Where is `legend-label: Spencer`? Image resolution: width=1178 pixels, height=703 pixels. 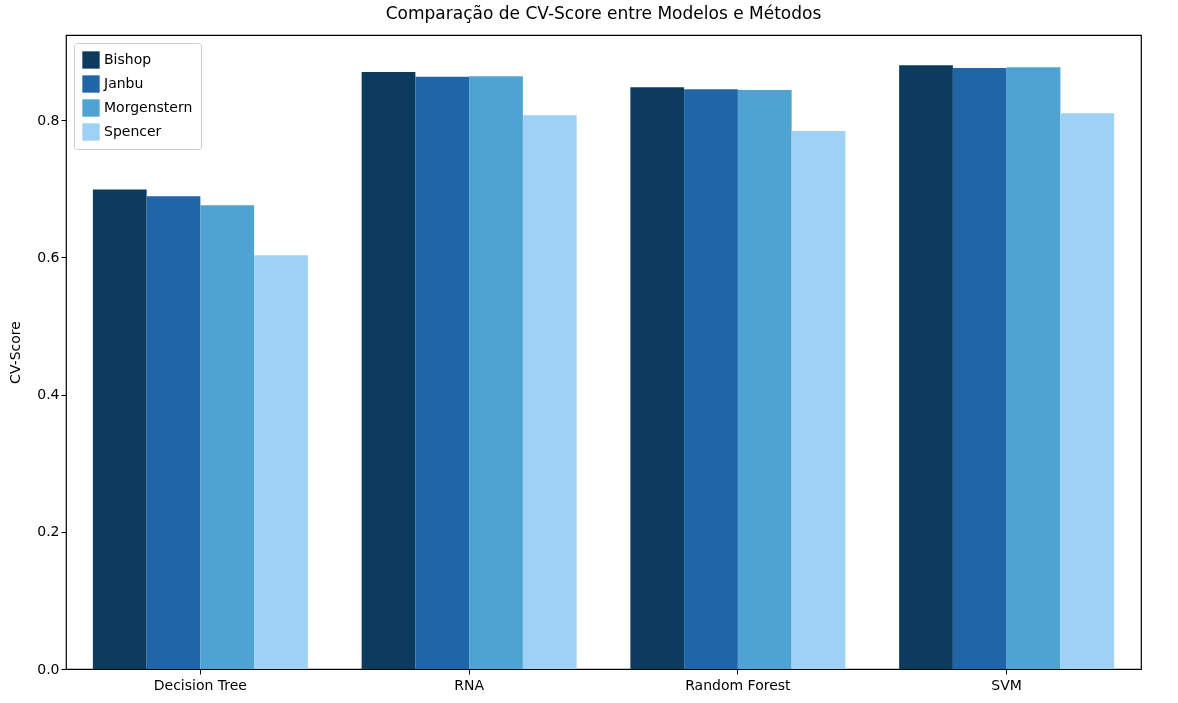 legend-label: Spencer is located at coordinates (133, 131).